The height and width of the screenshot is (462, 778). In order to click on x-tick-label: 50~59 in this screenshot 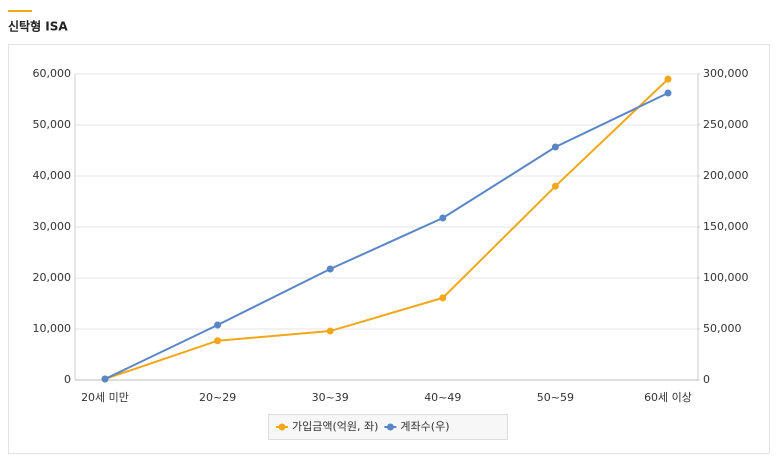, I will do `click(555, 397)`.